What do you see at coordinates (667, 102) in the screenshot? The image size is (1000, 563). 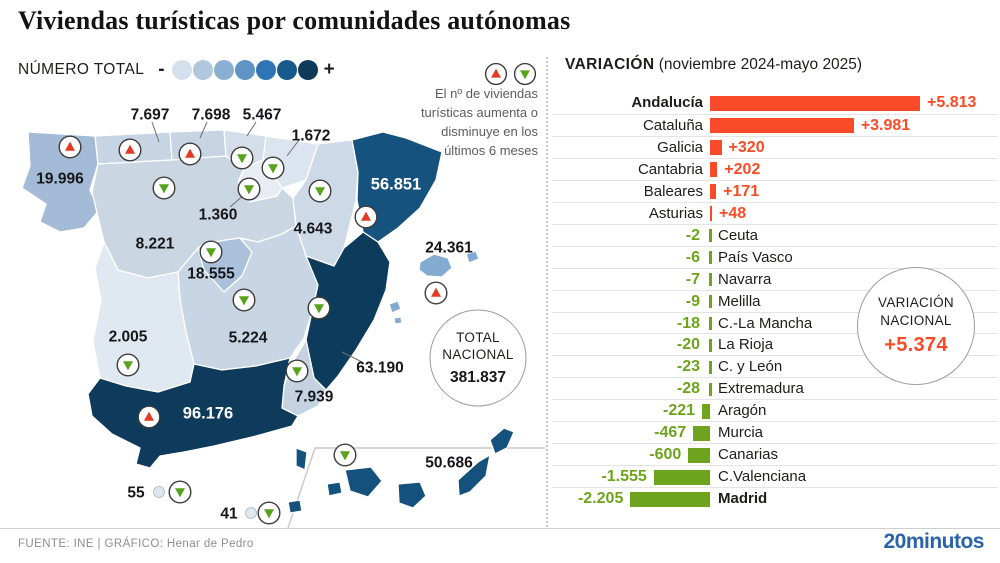 I see `region-label: Andalucía` at bounding box center [667, 102].